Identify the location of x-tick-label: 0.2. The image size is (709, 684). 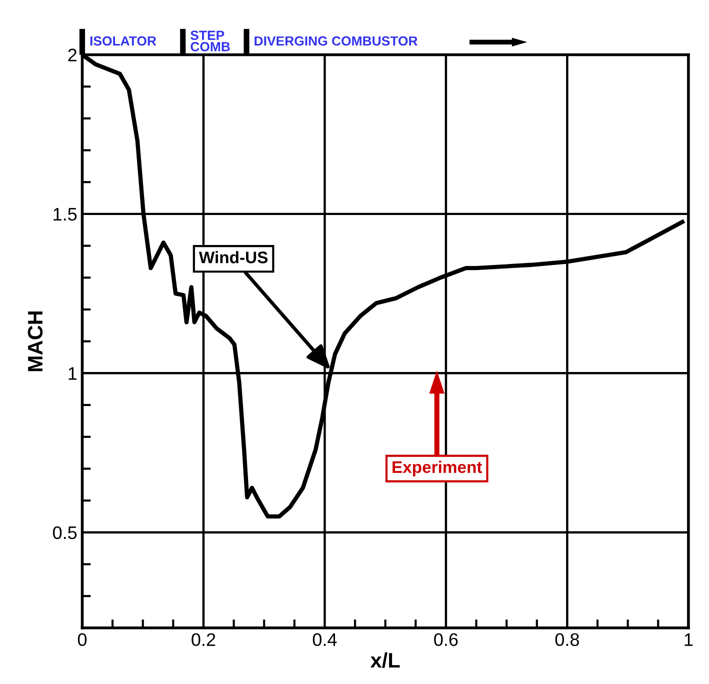
(204, 639).